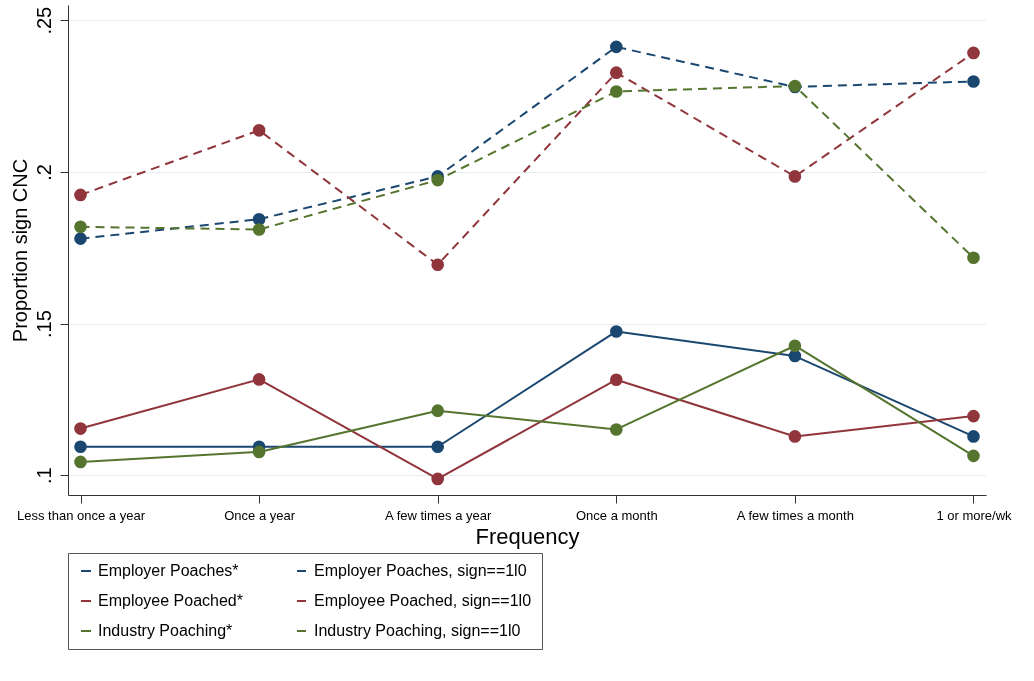  I want to click on x-tick-label: 1 or more/wk, so click(974, 515).